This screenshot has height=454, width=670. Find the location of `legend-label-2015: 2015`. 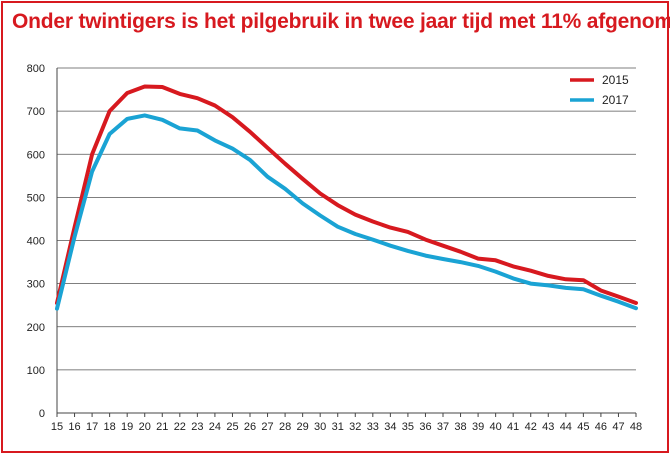

legend-label-2015: 2015 is located at coordinates (615, 80).